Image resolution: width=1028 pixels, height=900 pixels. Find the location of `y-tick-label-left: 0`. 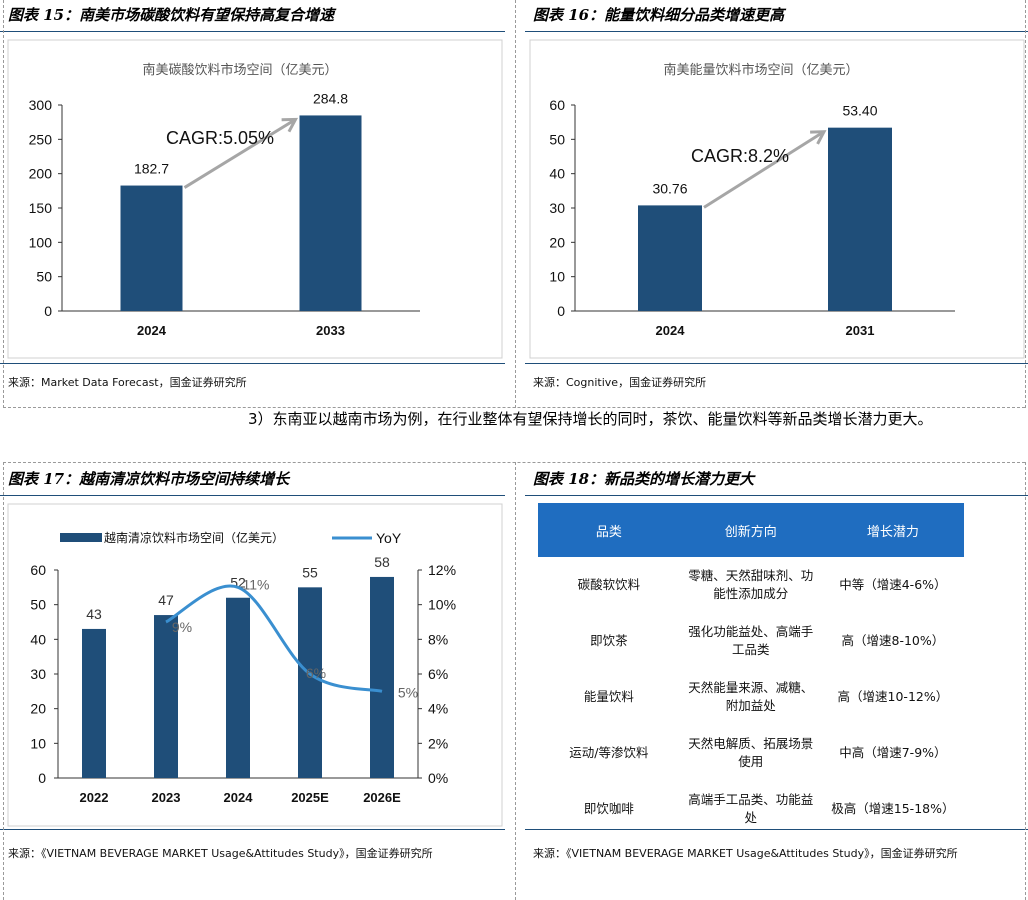

y-tick-label-left: 0 is located at coordinates (42, 778).